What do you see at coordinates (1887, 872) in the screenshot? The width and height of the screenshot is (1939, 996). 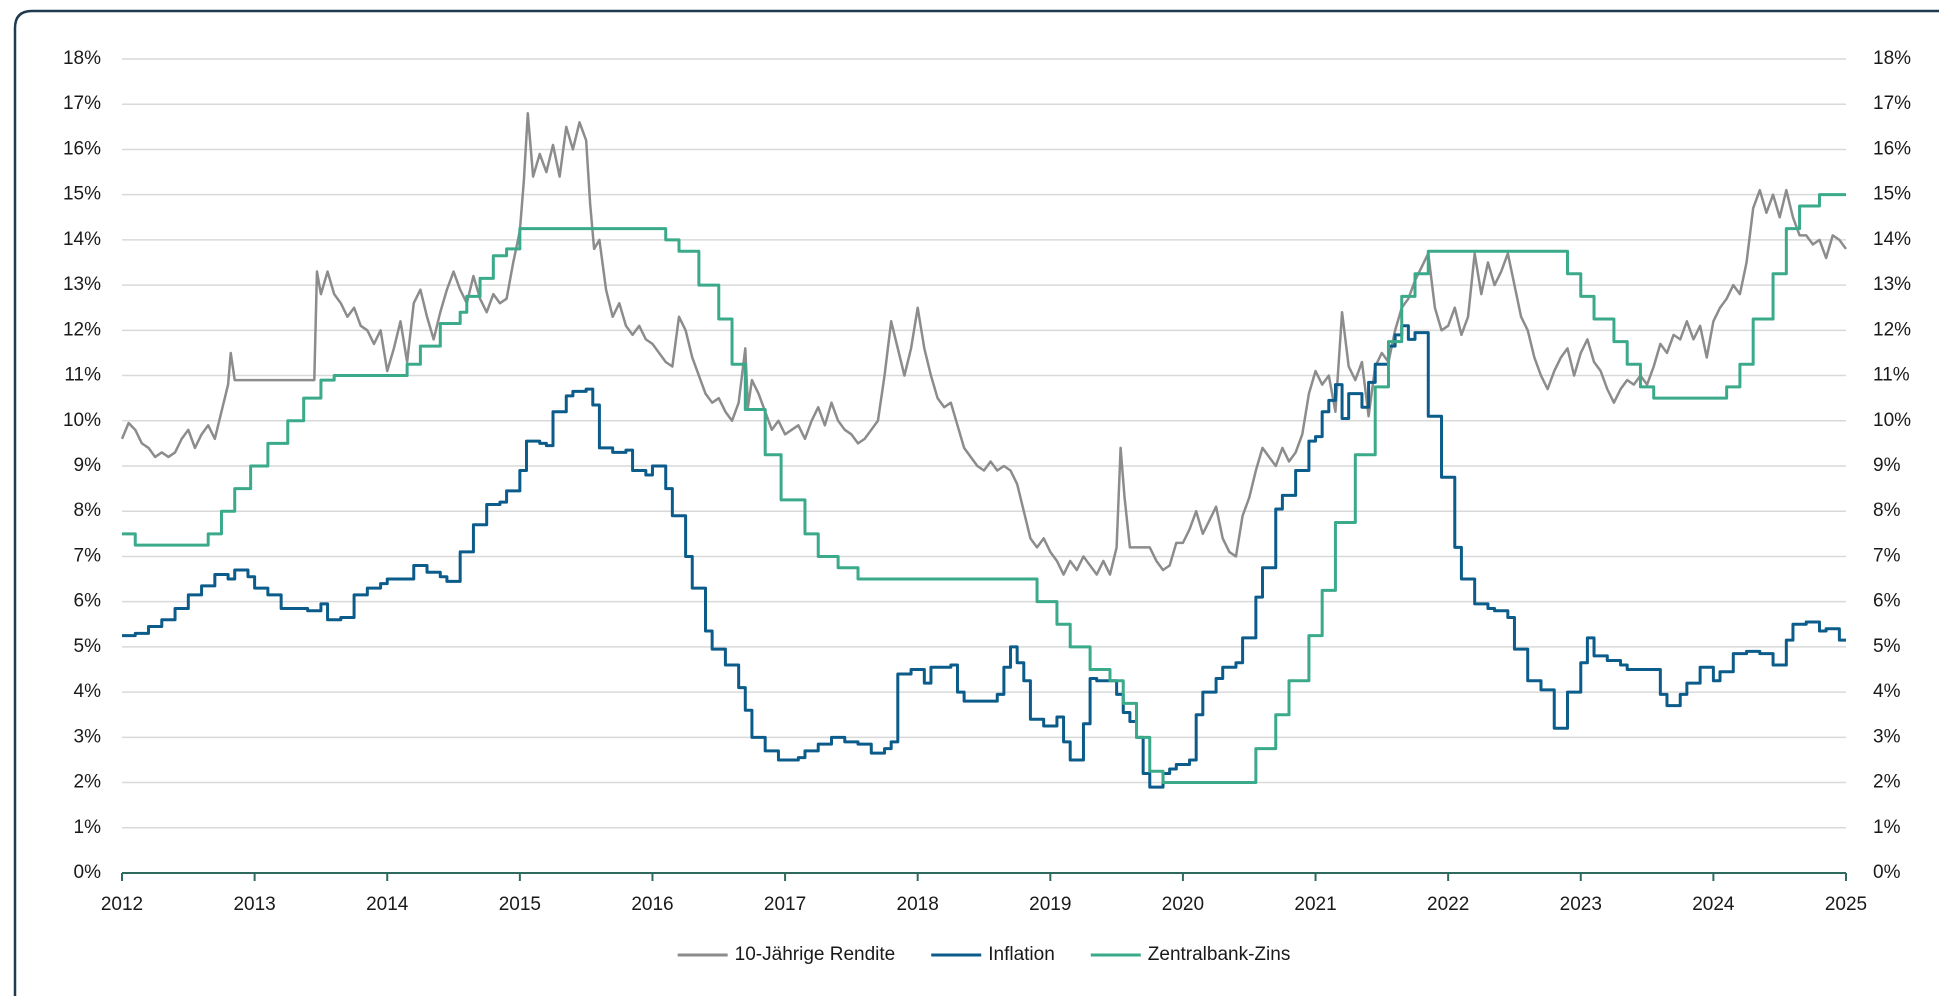 I see `y2-tick-label: 0%` at bounding box center [1887, 872].